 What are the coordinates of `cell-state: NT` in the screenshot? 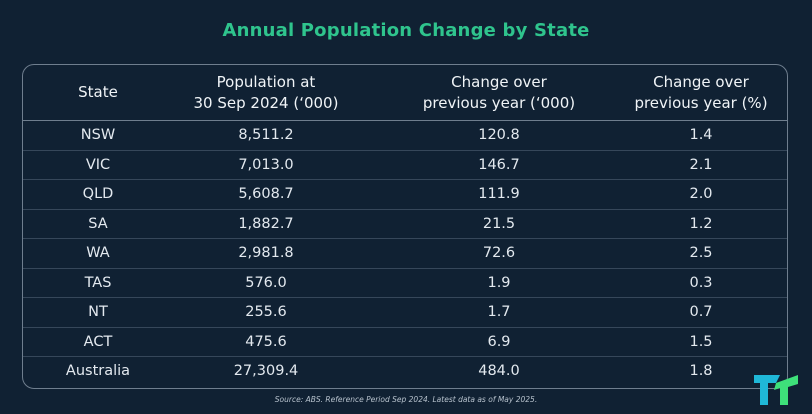 It's located at (98, 312).